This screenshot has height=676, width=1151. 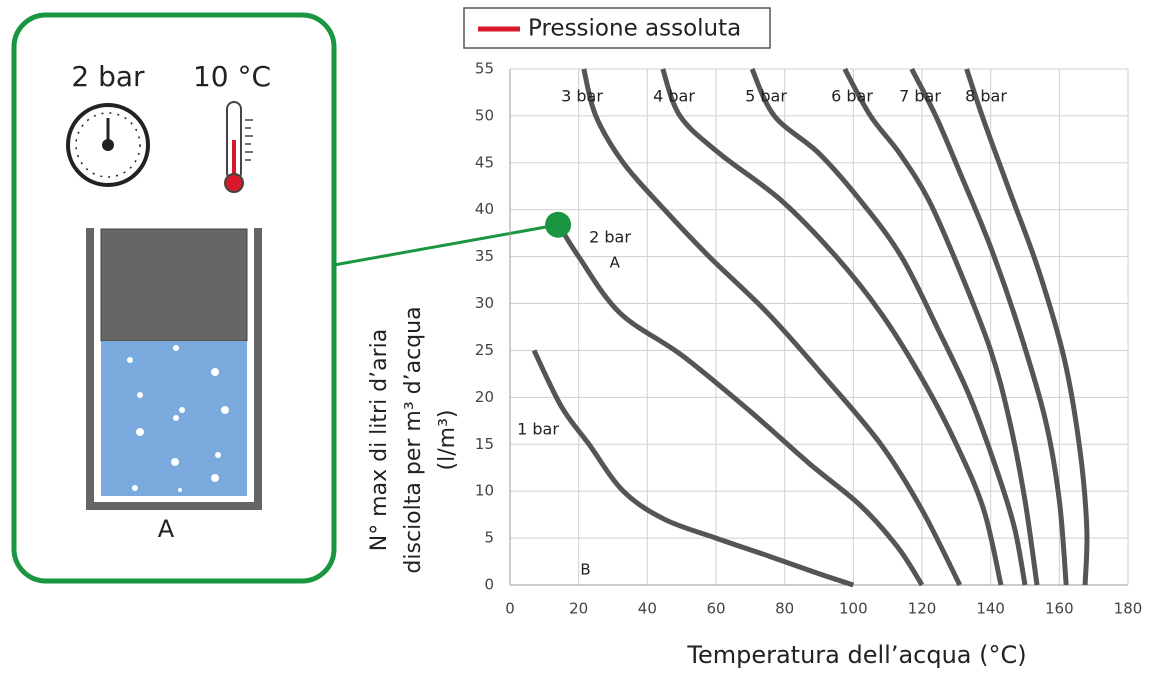 I want to click on x-tick-label: 140, so click(x=990, y=609).